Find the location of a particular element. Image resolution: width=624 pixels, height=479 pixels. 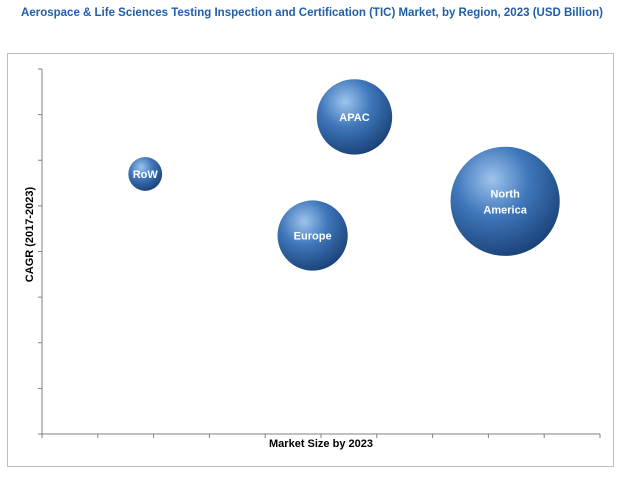

bubble-north-america is located at coordinates (505, 201).